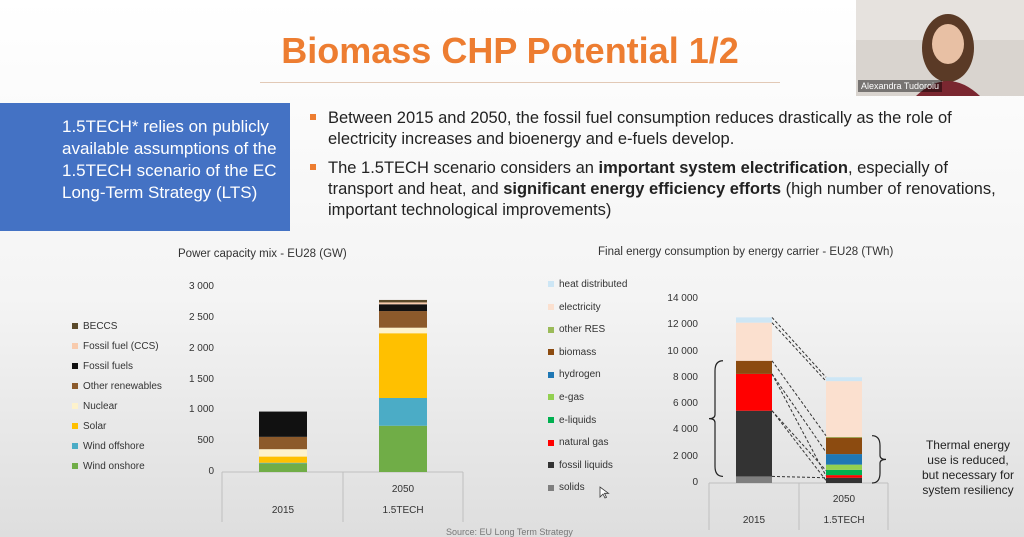  I want to click on bar-segment-solids, so click(754, 479).